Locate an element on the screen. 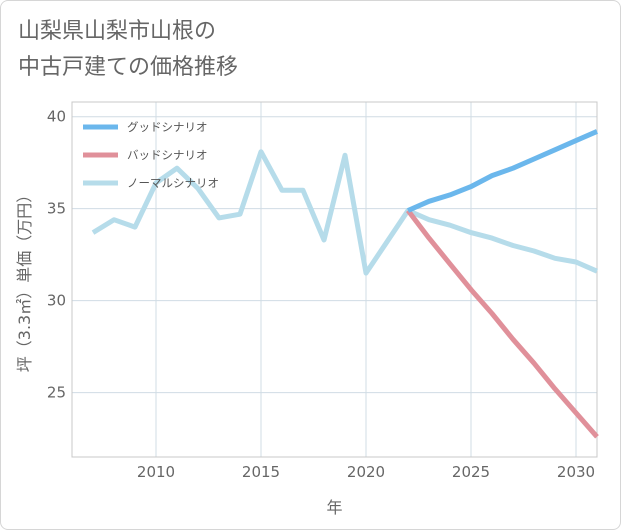  legend-label: バッドシナリオ is located at coordinates (167, 155).